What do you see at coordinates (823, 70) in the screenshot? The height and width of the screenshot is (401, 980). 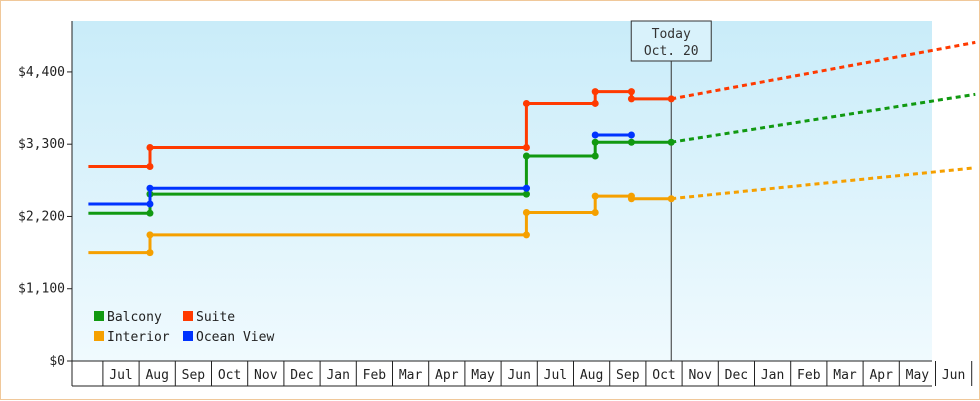 I see `forecast-line-suite` at bounding box center [823, 70].